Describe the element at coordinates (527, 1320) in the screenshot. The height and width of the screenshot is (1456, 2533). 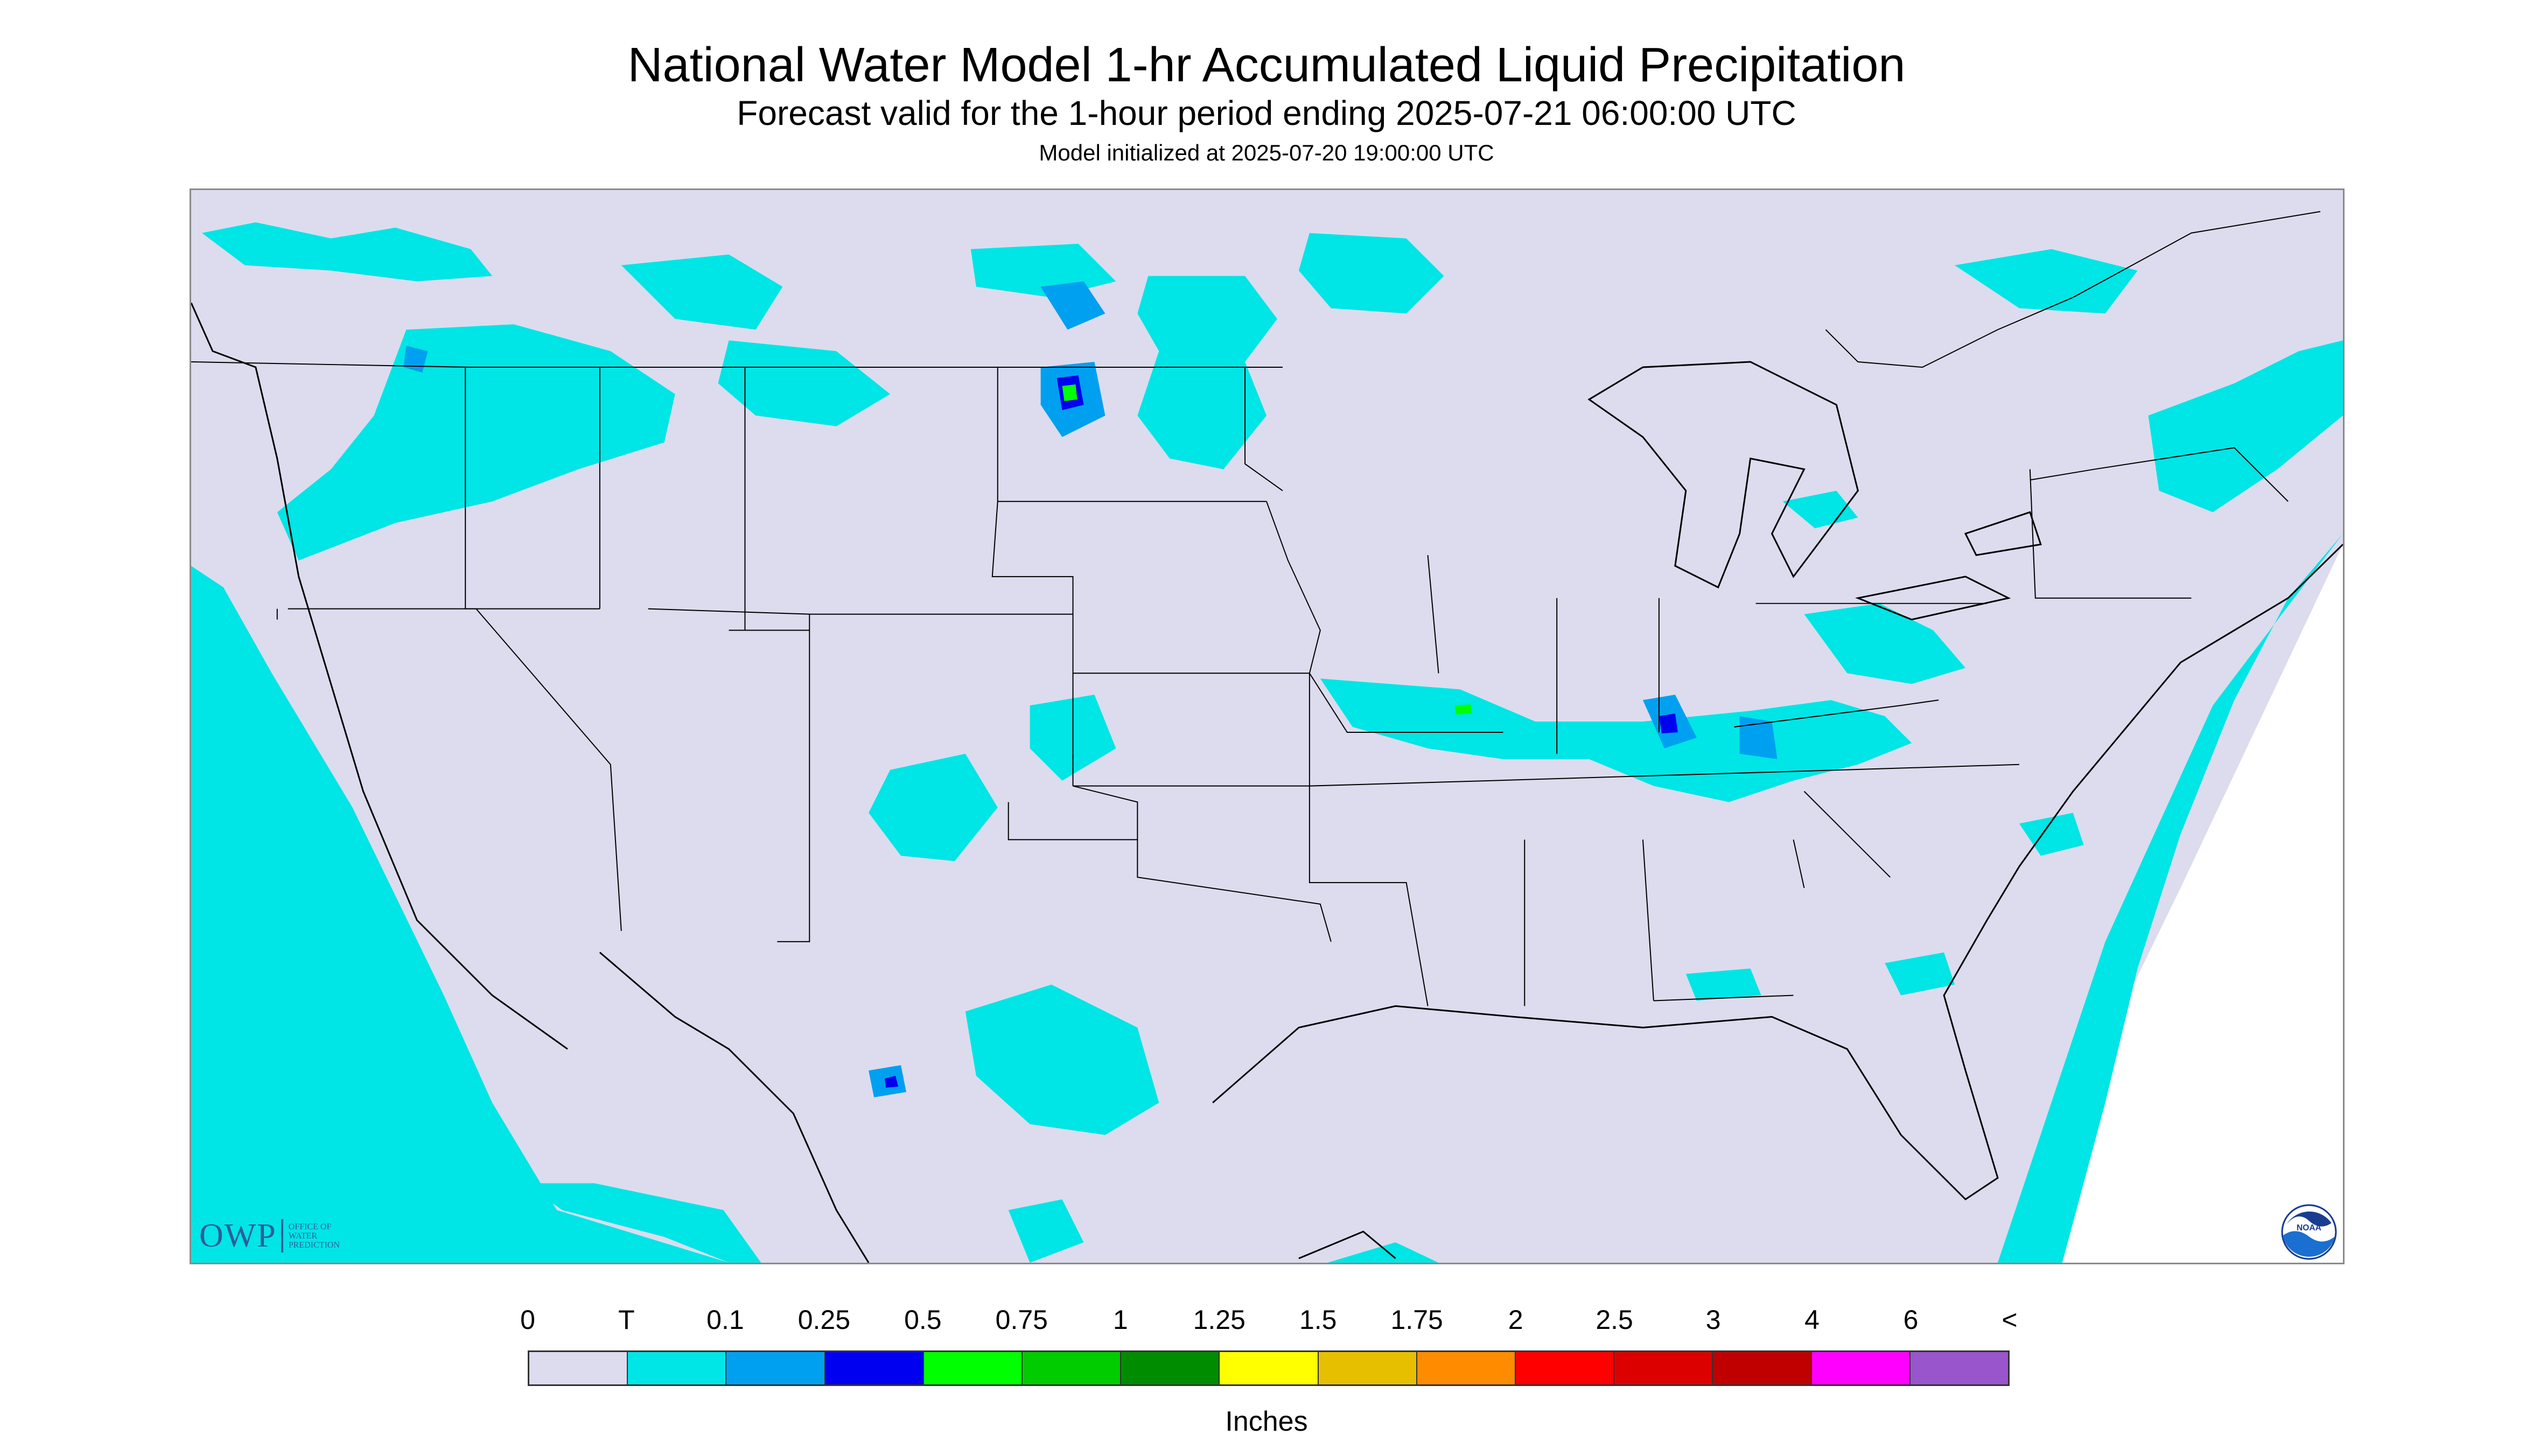
I see `legend-label: 0` at that location.